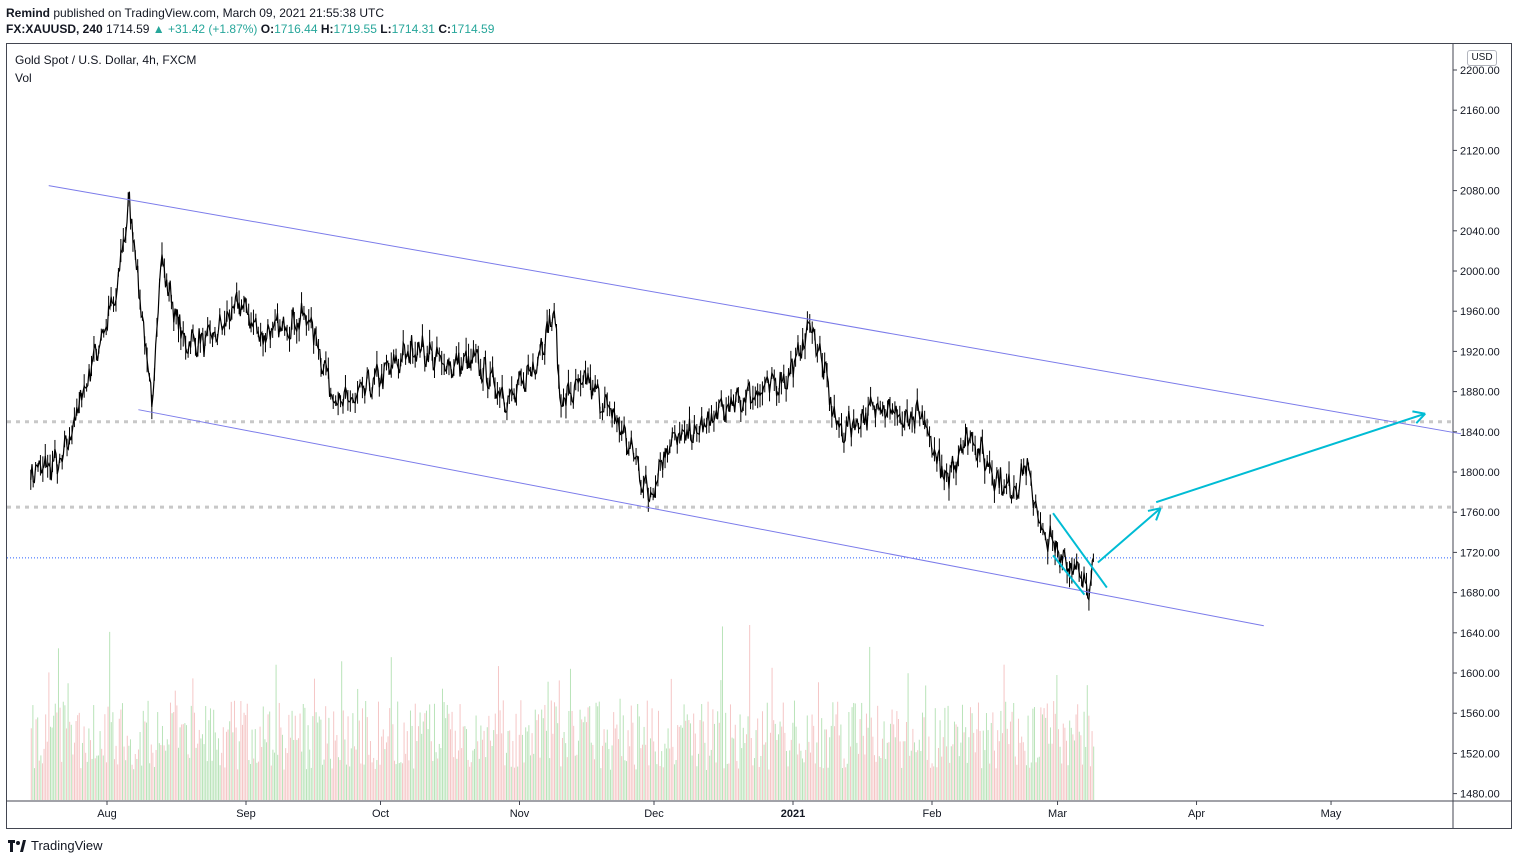 The width and height of the screenshot is (1518, 866). I want to click on time-axis-label: Feb, so click(932, 814).